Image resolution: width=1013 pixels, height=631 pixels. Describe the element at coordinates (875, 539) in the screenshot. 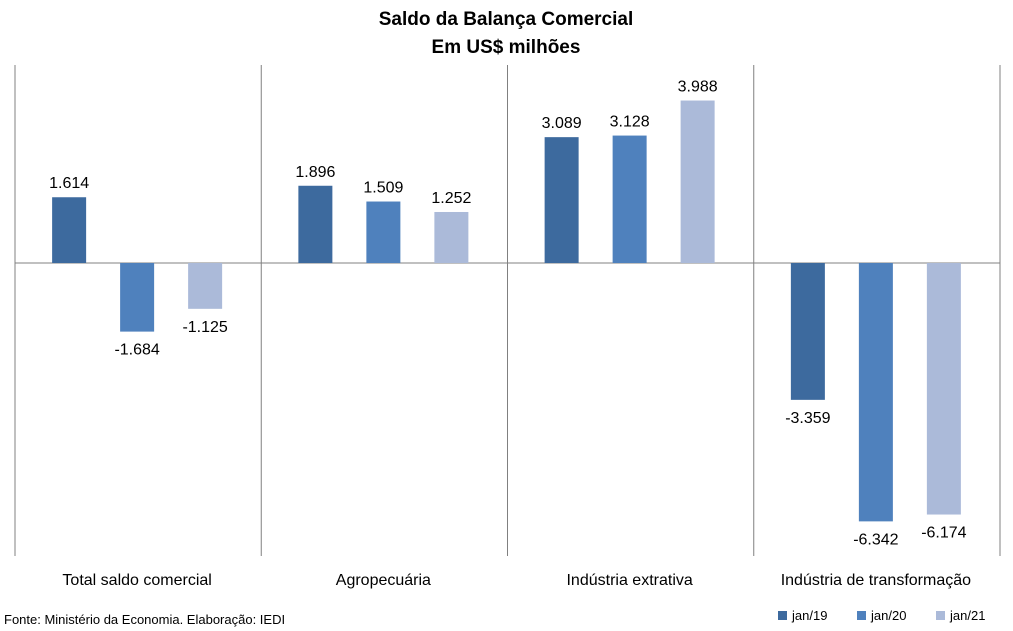

I see `data-label-3-1: -6.342` at that location.